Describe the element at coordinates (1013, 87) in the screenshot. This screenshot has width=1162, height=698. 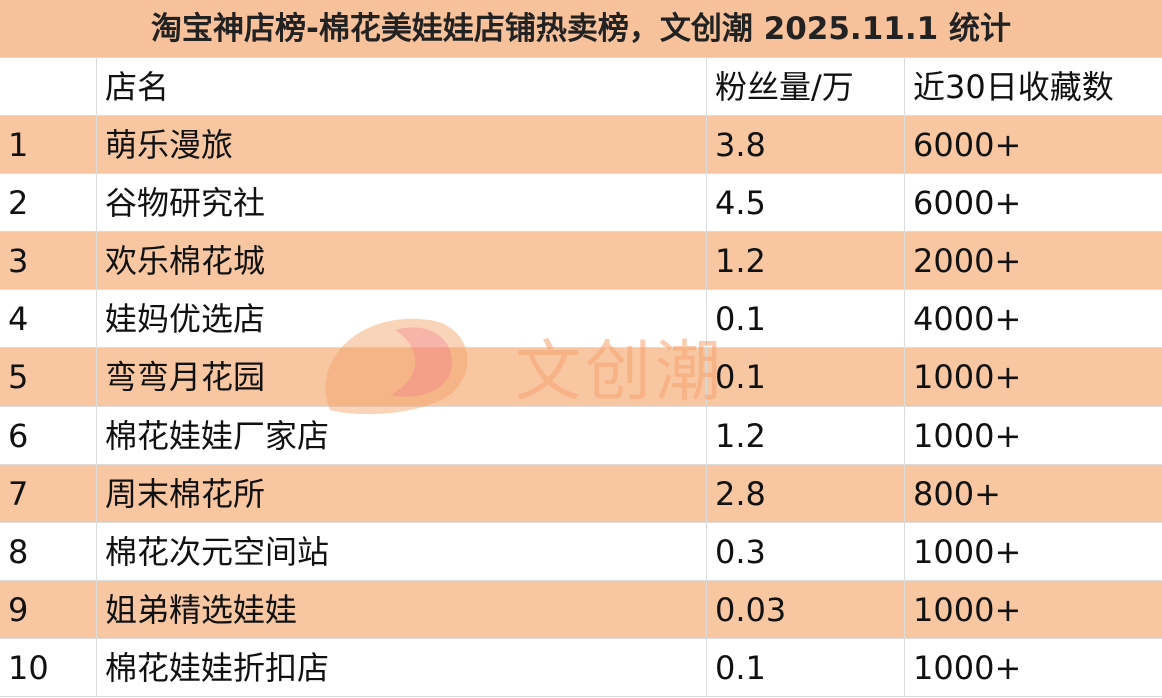
I see `column-header: 近30日收藏数` at that location.